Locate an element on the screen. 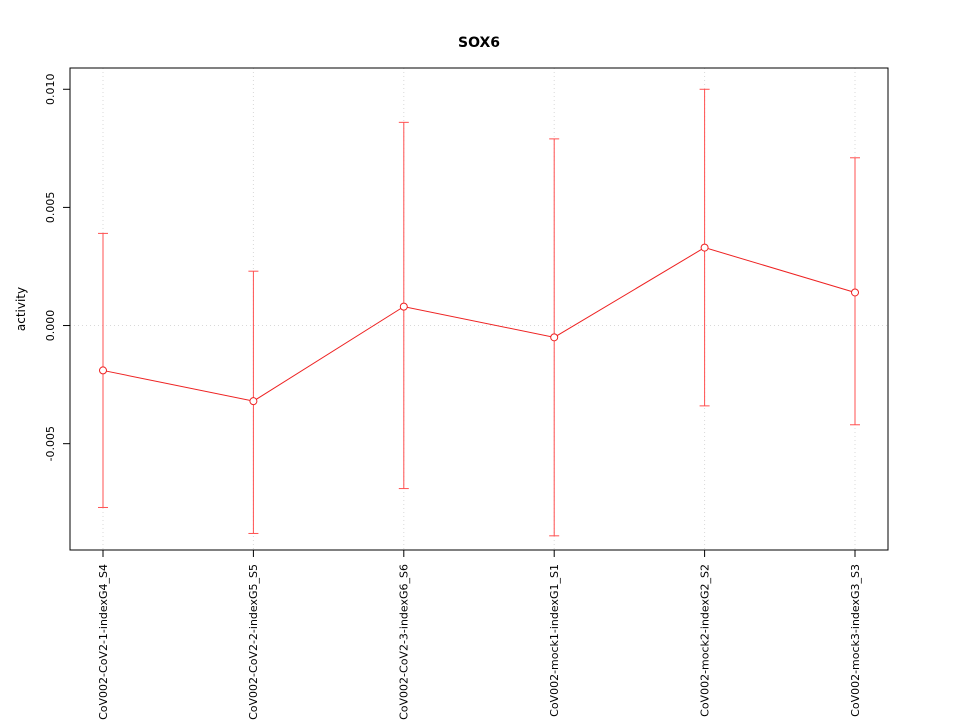 The width and height of the screenshot is (960, 724). x-tick-label: CoV002-mock1-indexG1_S1 is located at coordinates (554, 640).